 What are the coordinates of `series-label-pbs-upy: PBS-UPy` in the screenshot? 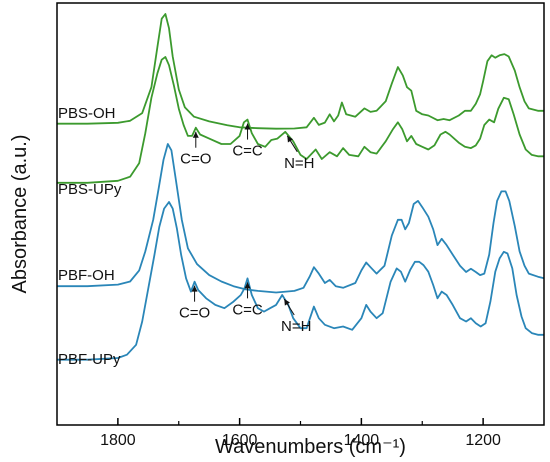 It's located at (90, 189).